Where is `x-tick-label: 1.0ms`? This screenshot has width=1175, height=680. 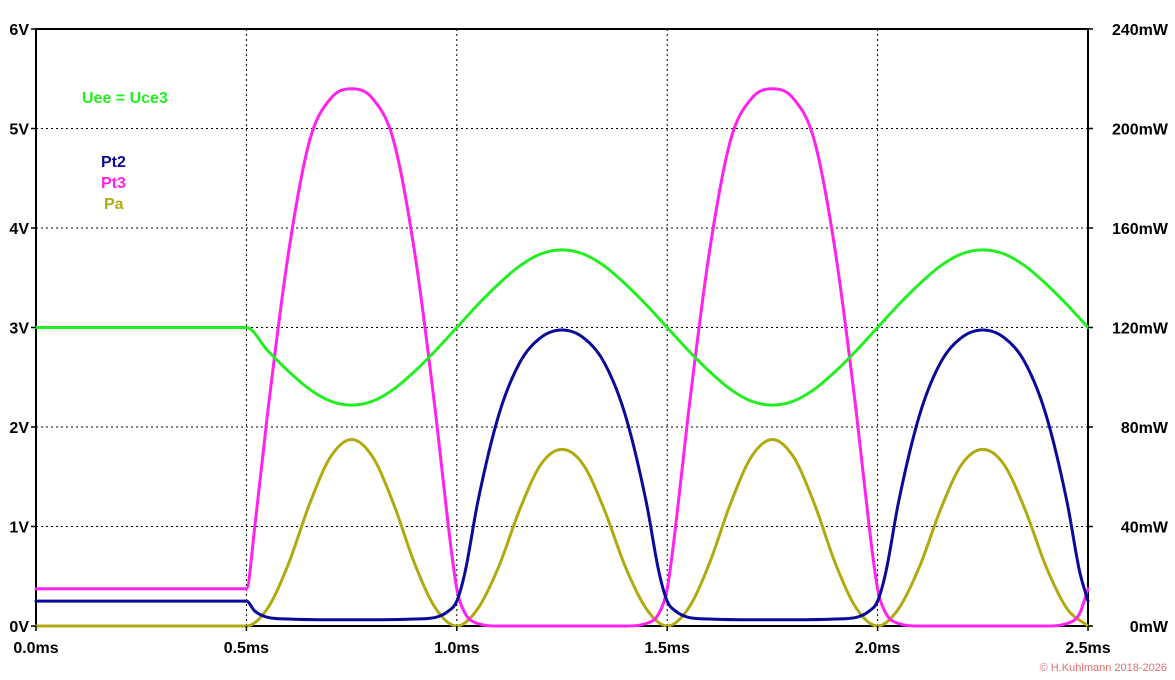 x-tick-label: 1.0ms is located at coordinates (456, 648).